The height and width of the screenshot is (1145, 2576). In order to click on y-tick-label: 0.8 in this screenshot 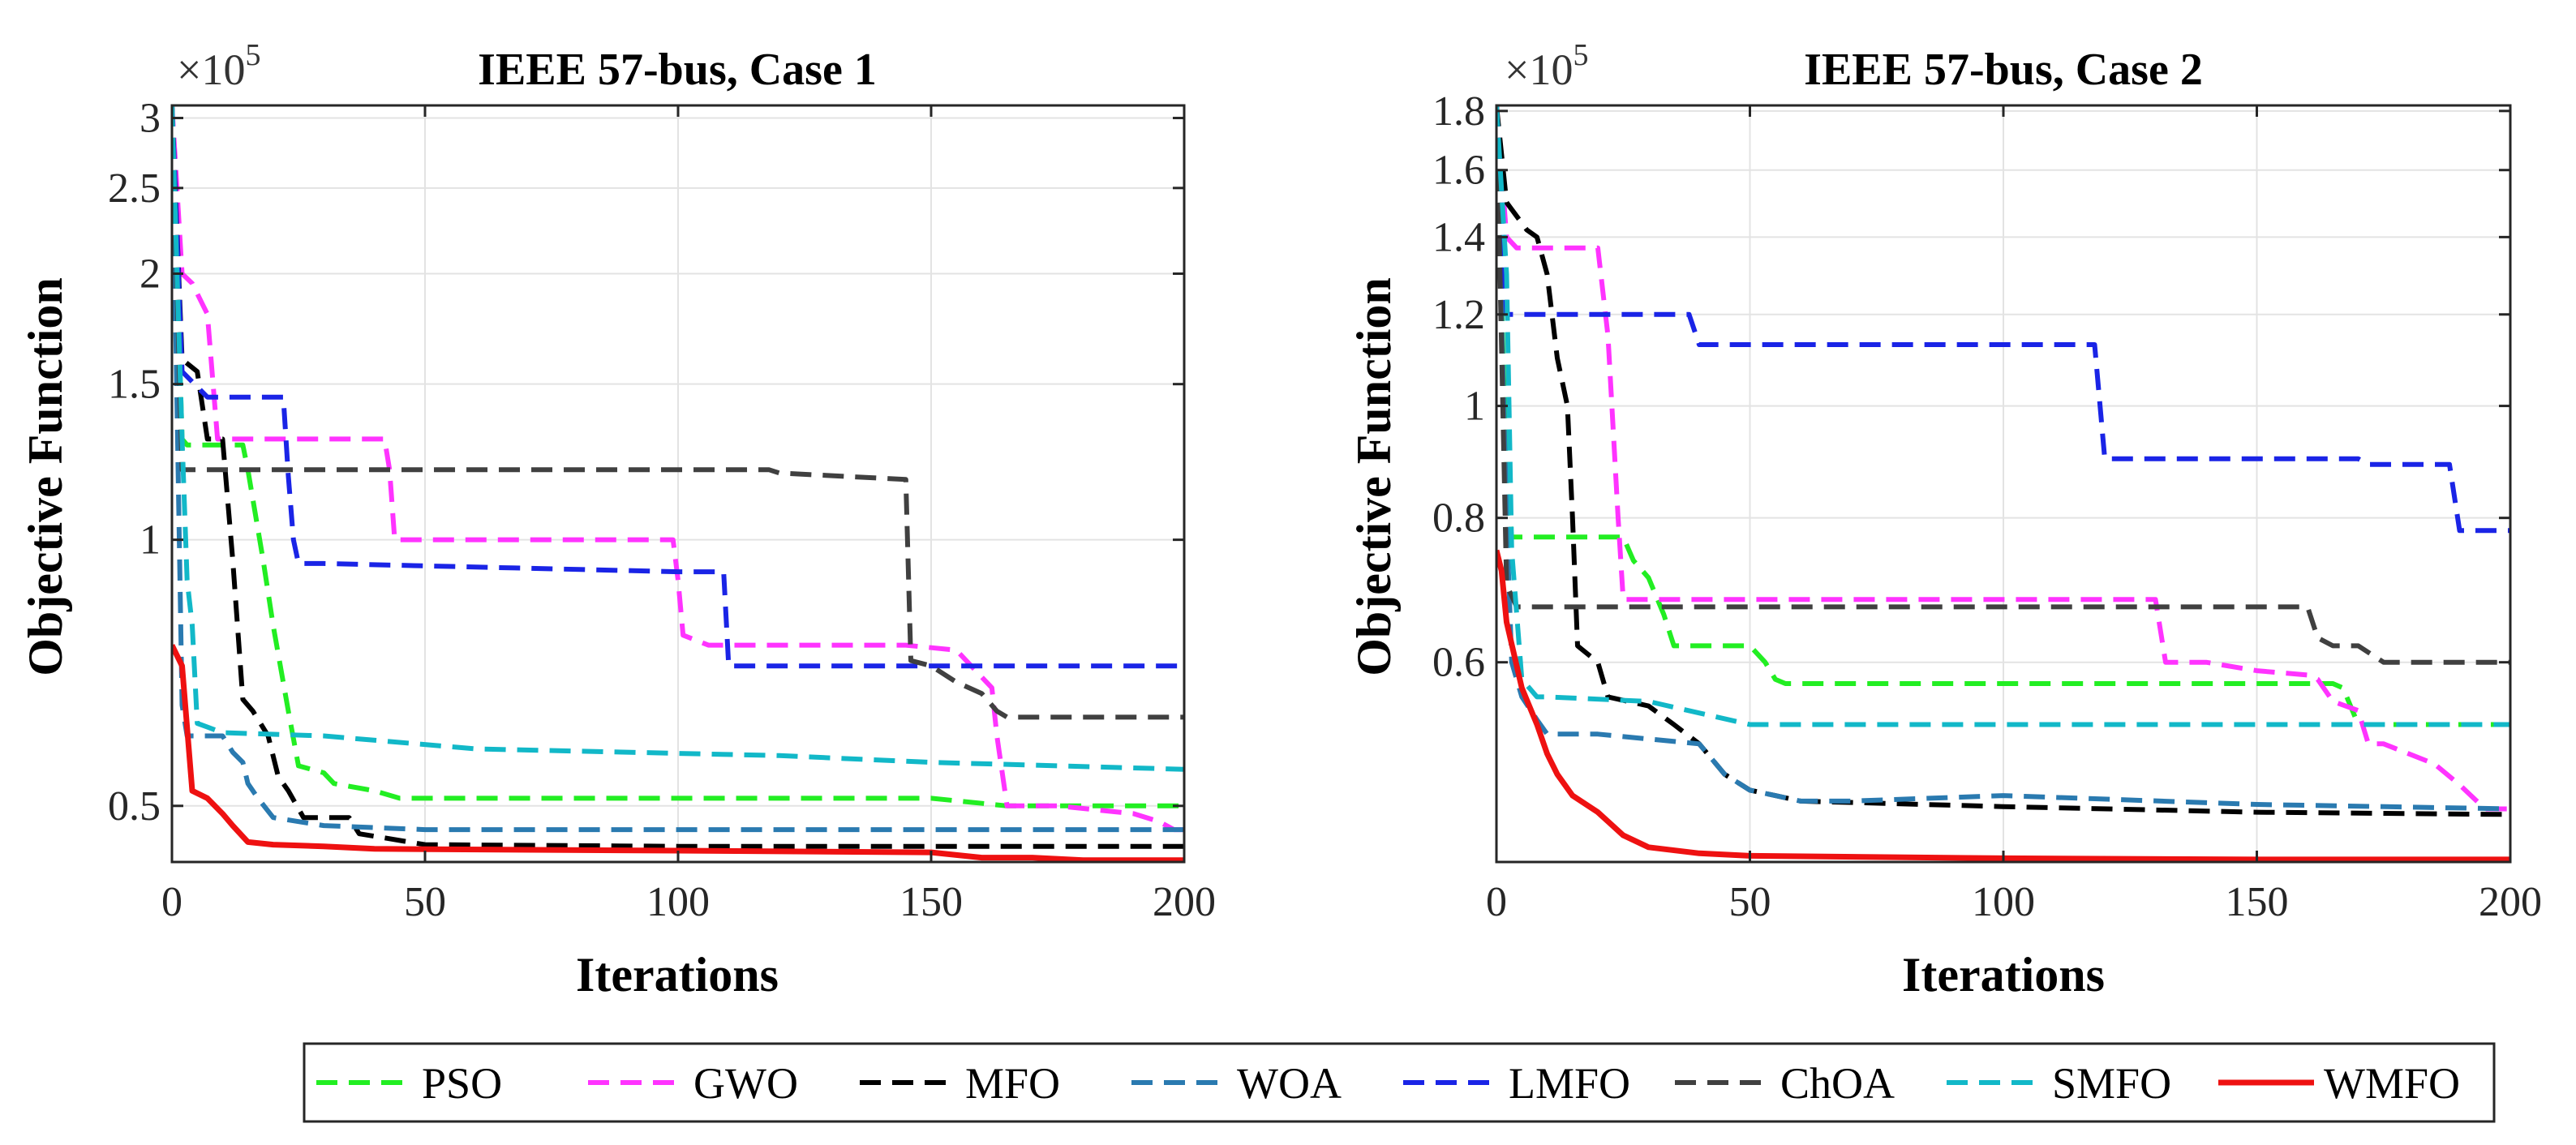, I will do `click(1458, 518)`.